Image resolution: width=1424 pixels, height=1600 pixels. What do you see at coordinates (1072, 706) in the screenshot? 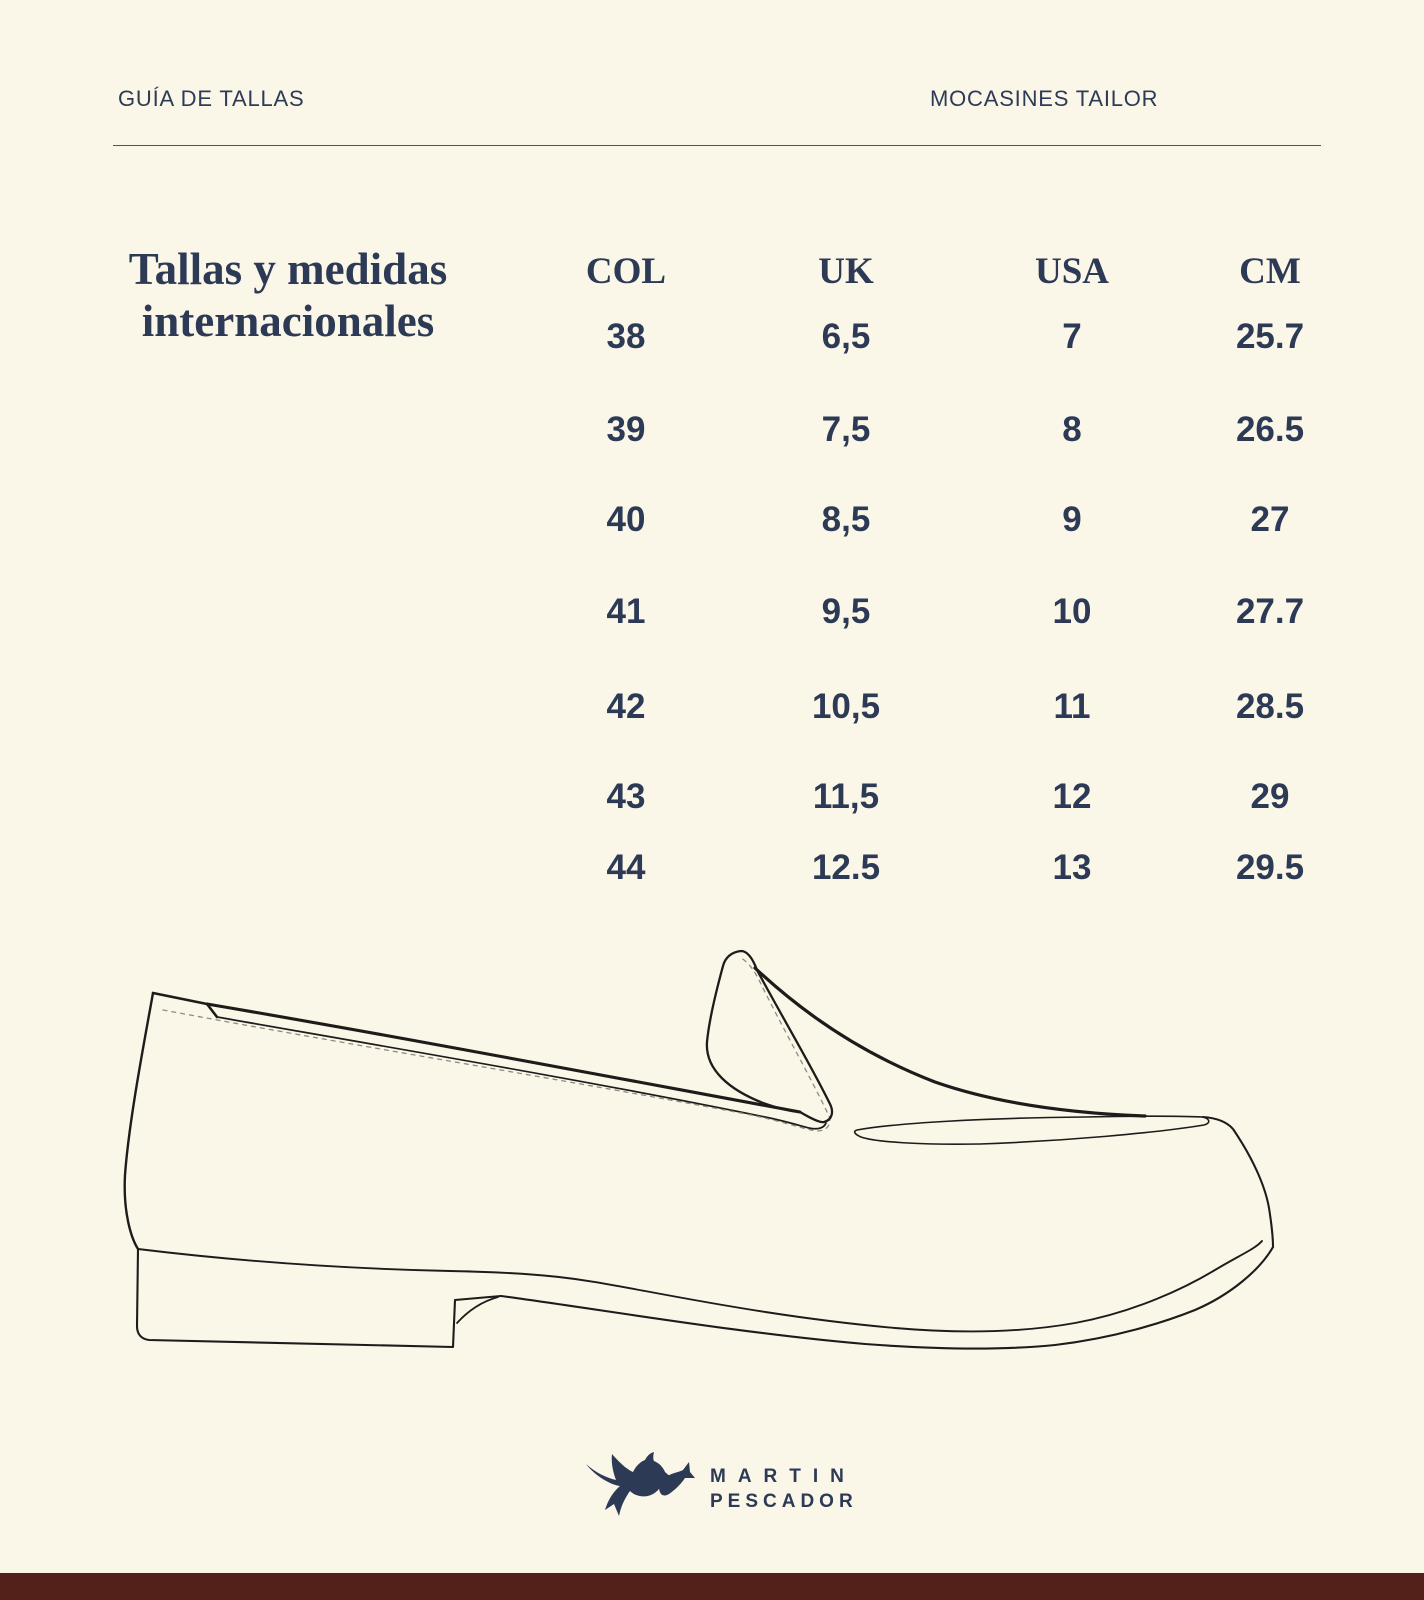
I see `cell-usa: 11` at bounding box center [1072, 706].